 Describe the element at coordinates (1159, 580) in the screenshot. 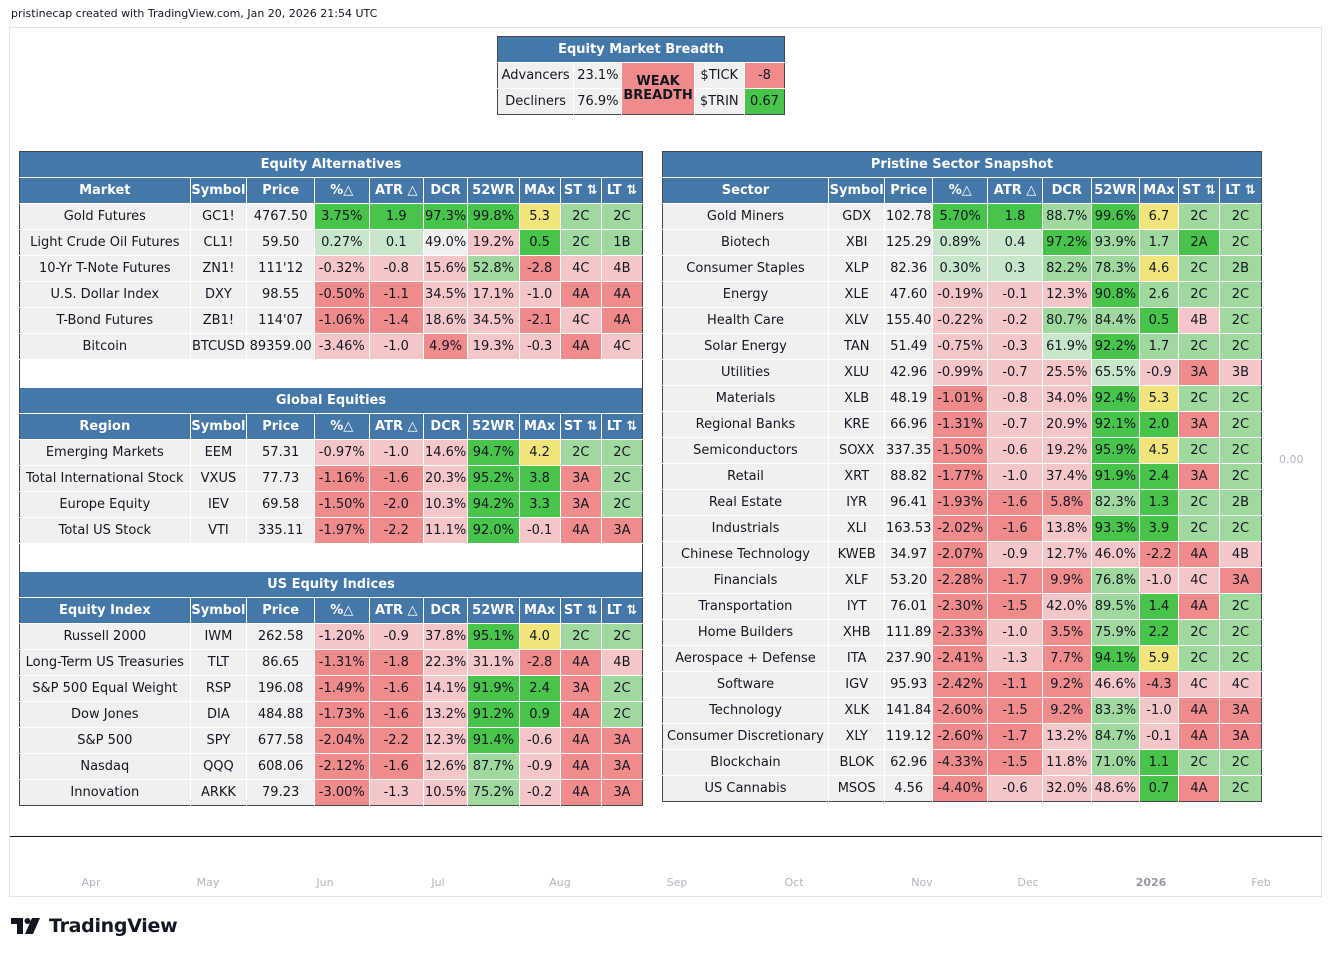

I see `row-max: -1.0` at that location.